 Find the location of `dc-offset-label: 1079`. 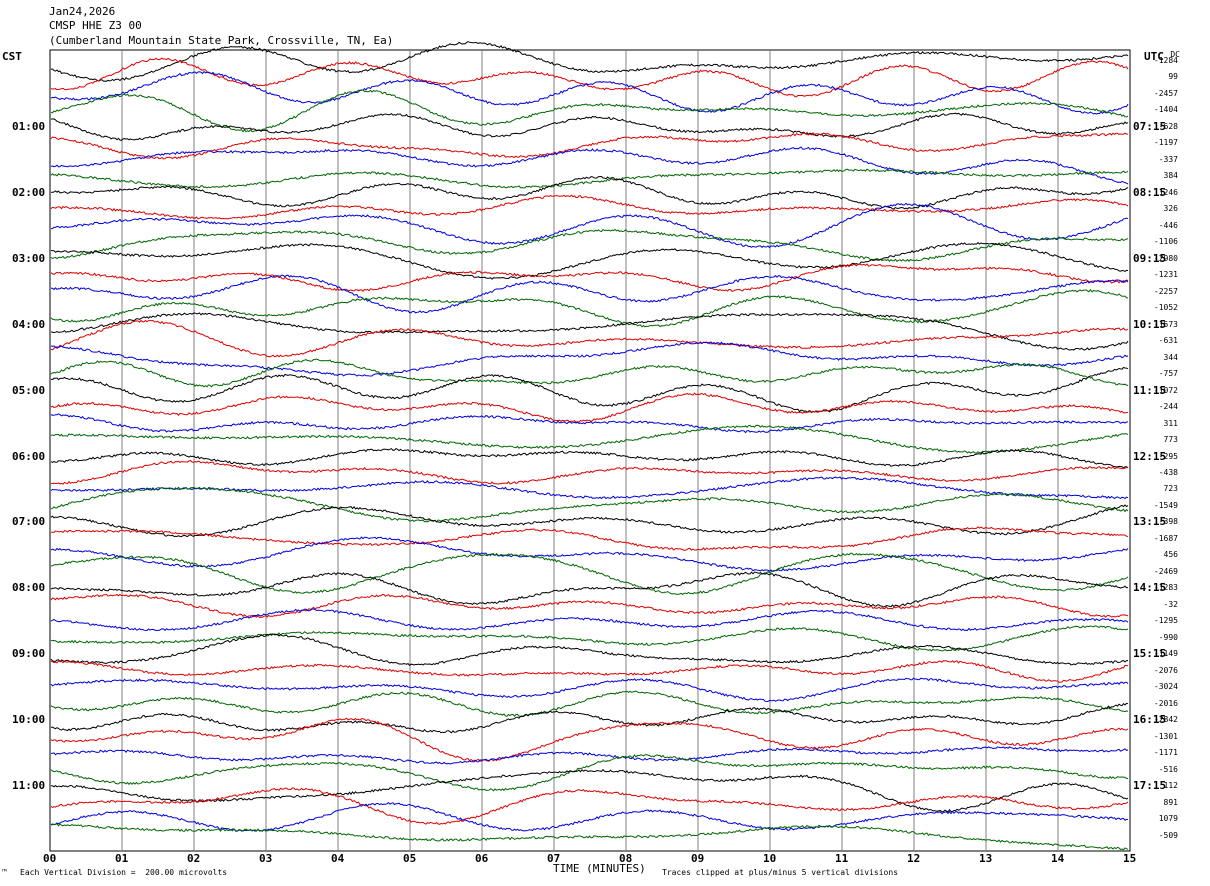

dc-offset-label: 1079 is located at coordinates (1168, 819).